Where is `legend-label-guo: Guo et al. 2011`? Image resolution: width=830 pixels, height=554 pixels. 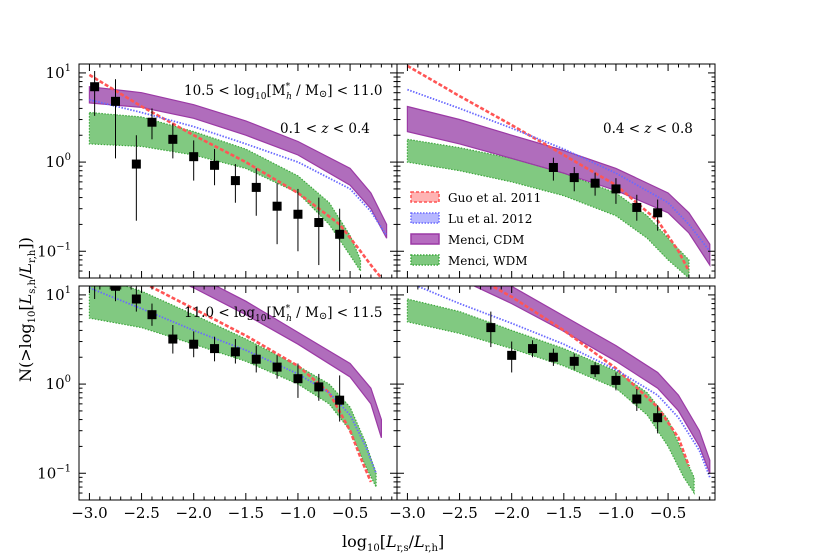 legend-label-guo: Guo et al. 2011 is located at coordinates (494, 198).